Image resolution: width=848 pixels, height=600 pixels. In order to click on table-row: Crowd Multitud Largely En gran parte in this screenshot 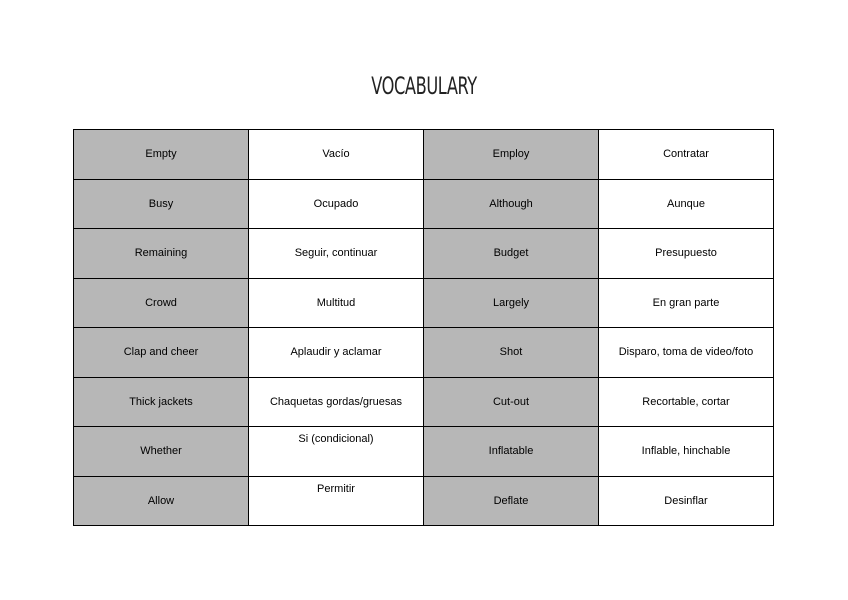, I will do `click(423, 302)`.